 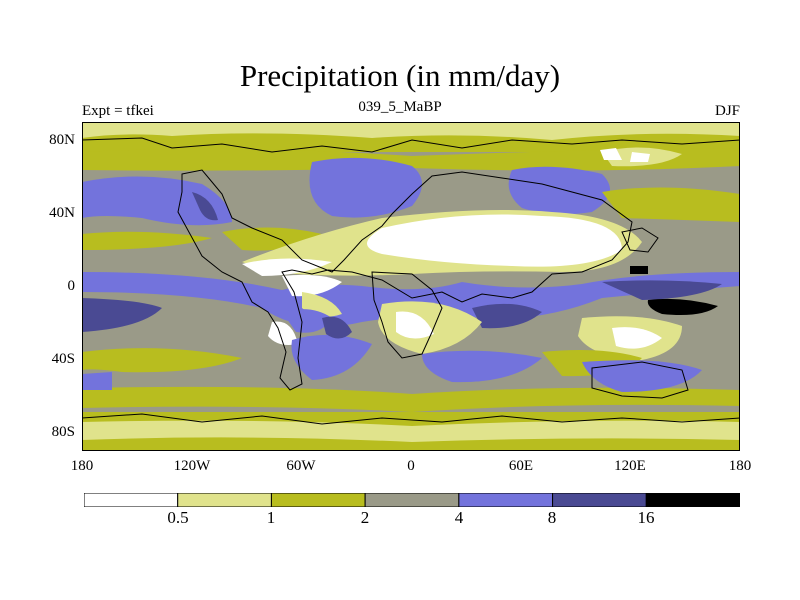 What do you see at coordinates (63, 359) in the screenshot?
I see `lat-tick-label: 40S` at bounding box center [63, 359].